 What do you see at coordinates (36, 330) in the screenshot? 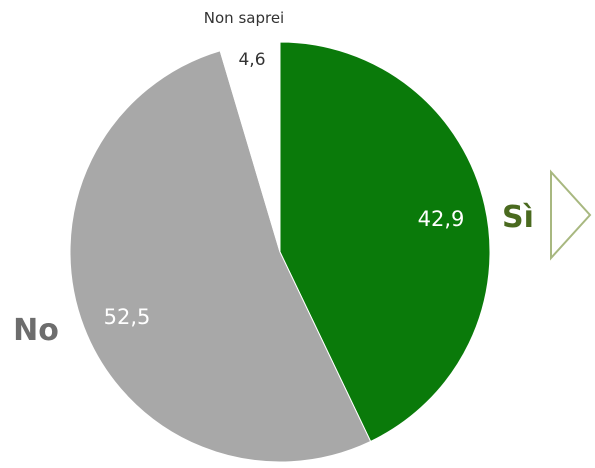
I see `category-label-no: No` at bounding box center [36, 330].